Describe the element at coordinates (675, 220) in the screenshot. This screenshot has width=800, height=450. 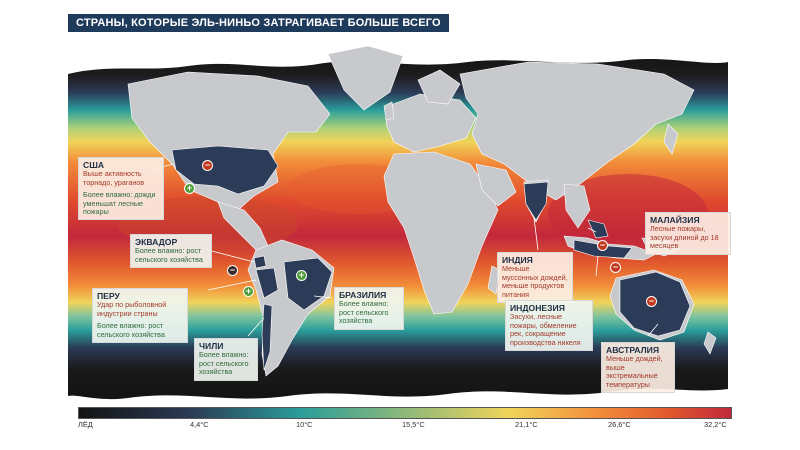
I see `callout-malaysia-name: МАЛАЙЗИЯ` at that location.